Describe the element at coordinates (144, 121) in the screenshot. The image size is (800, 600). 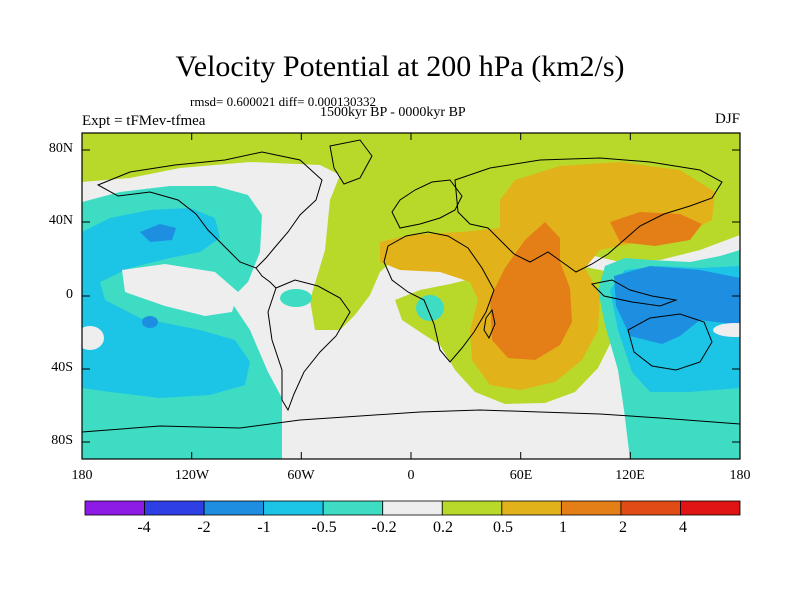
I see `experiment-label: Expt = tFMev-tfmea` at that location.